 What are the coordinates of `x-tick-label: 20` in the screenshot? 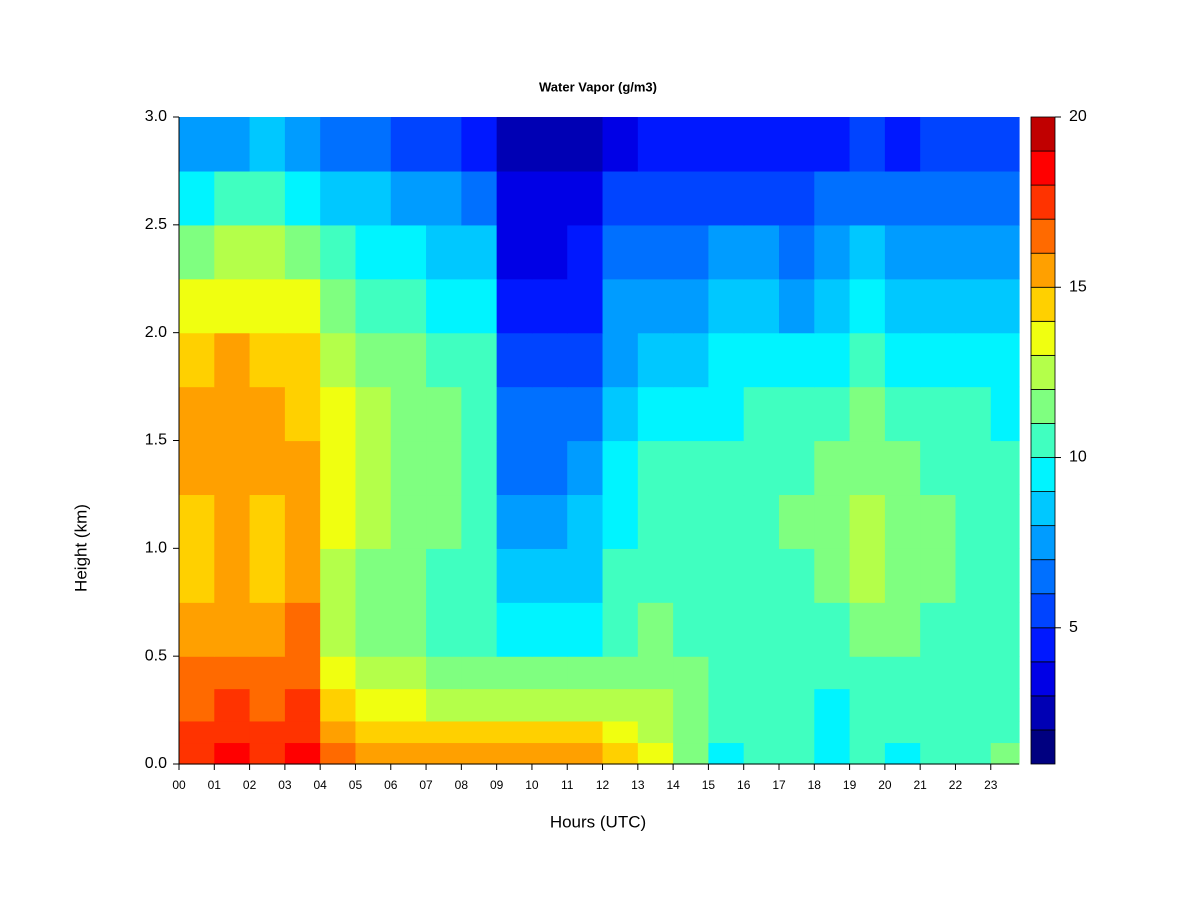 It's located at (885, 785).